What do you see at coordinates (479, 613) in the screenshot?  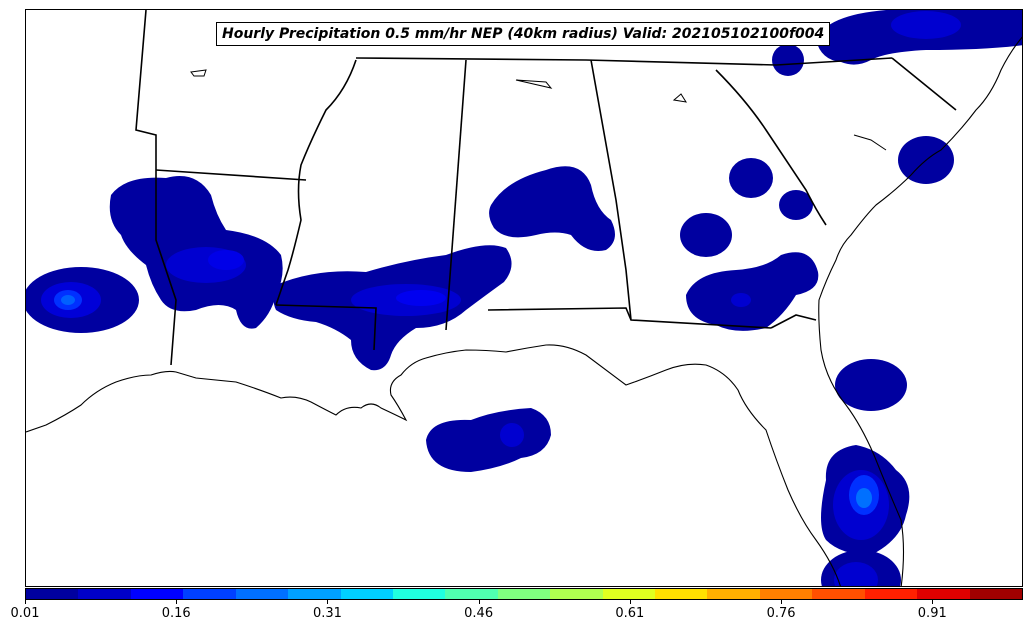 I see `colorbar-tick-label: 0.46` at bounding box center [479, 613].